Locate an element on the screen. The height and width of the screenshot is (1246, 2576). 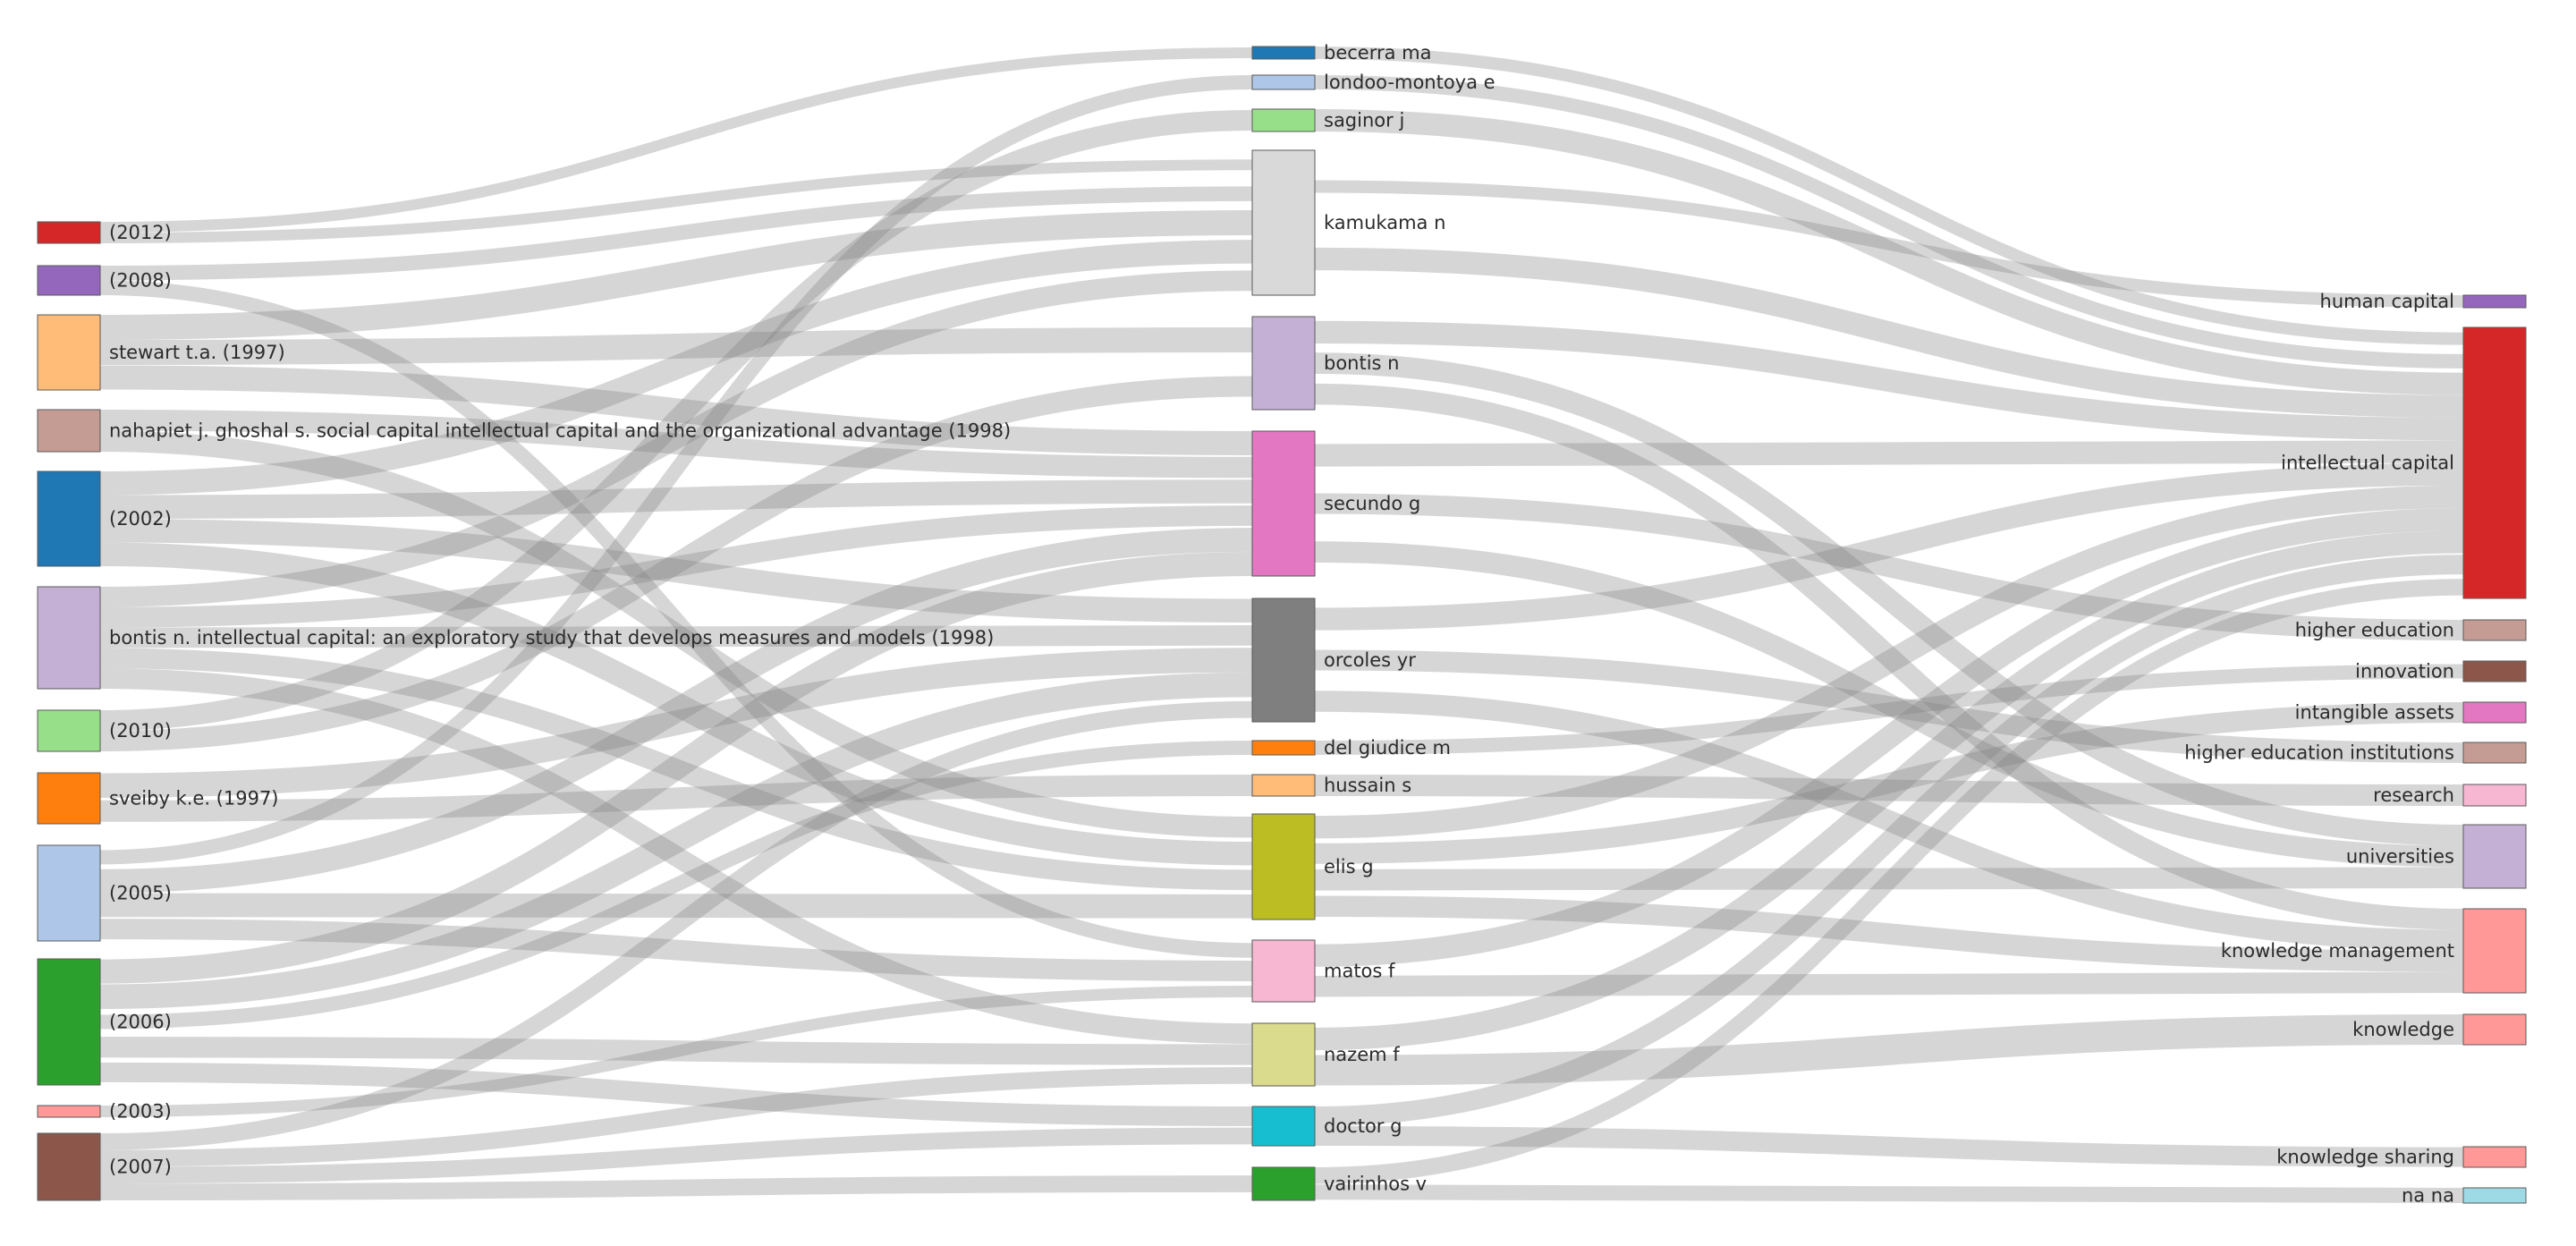
node-bontis is located at coordinates (1283, 363).